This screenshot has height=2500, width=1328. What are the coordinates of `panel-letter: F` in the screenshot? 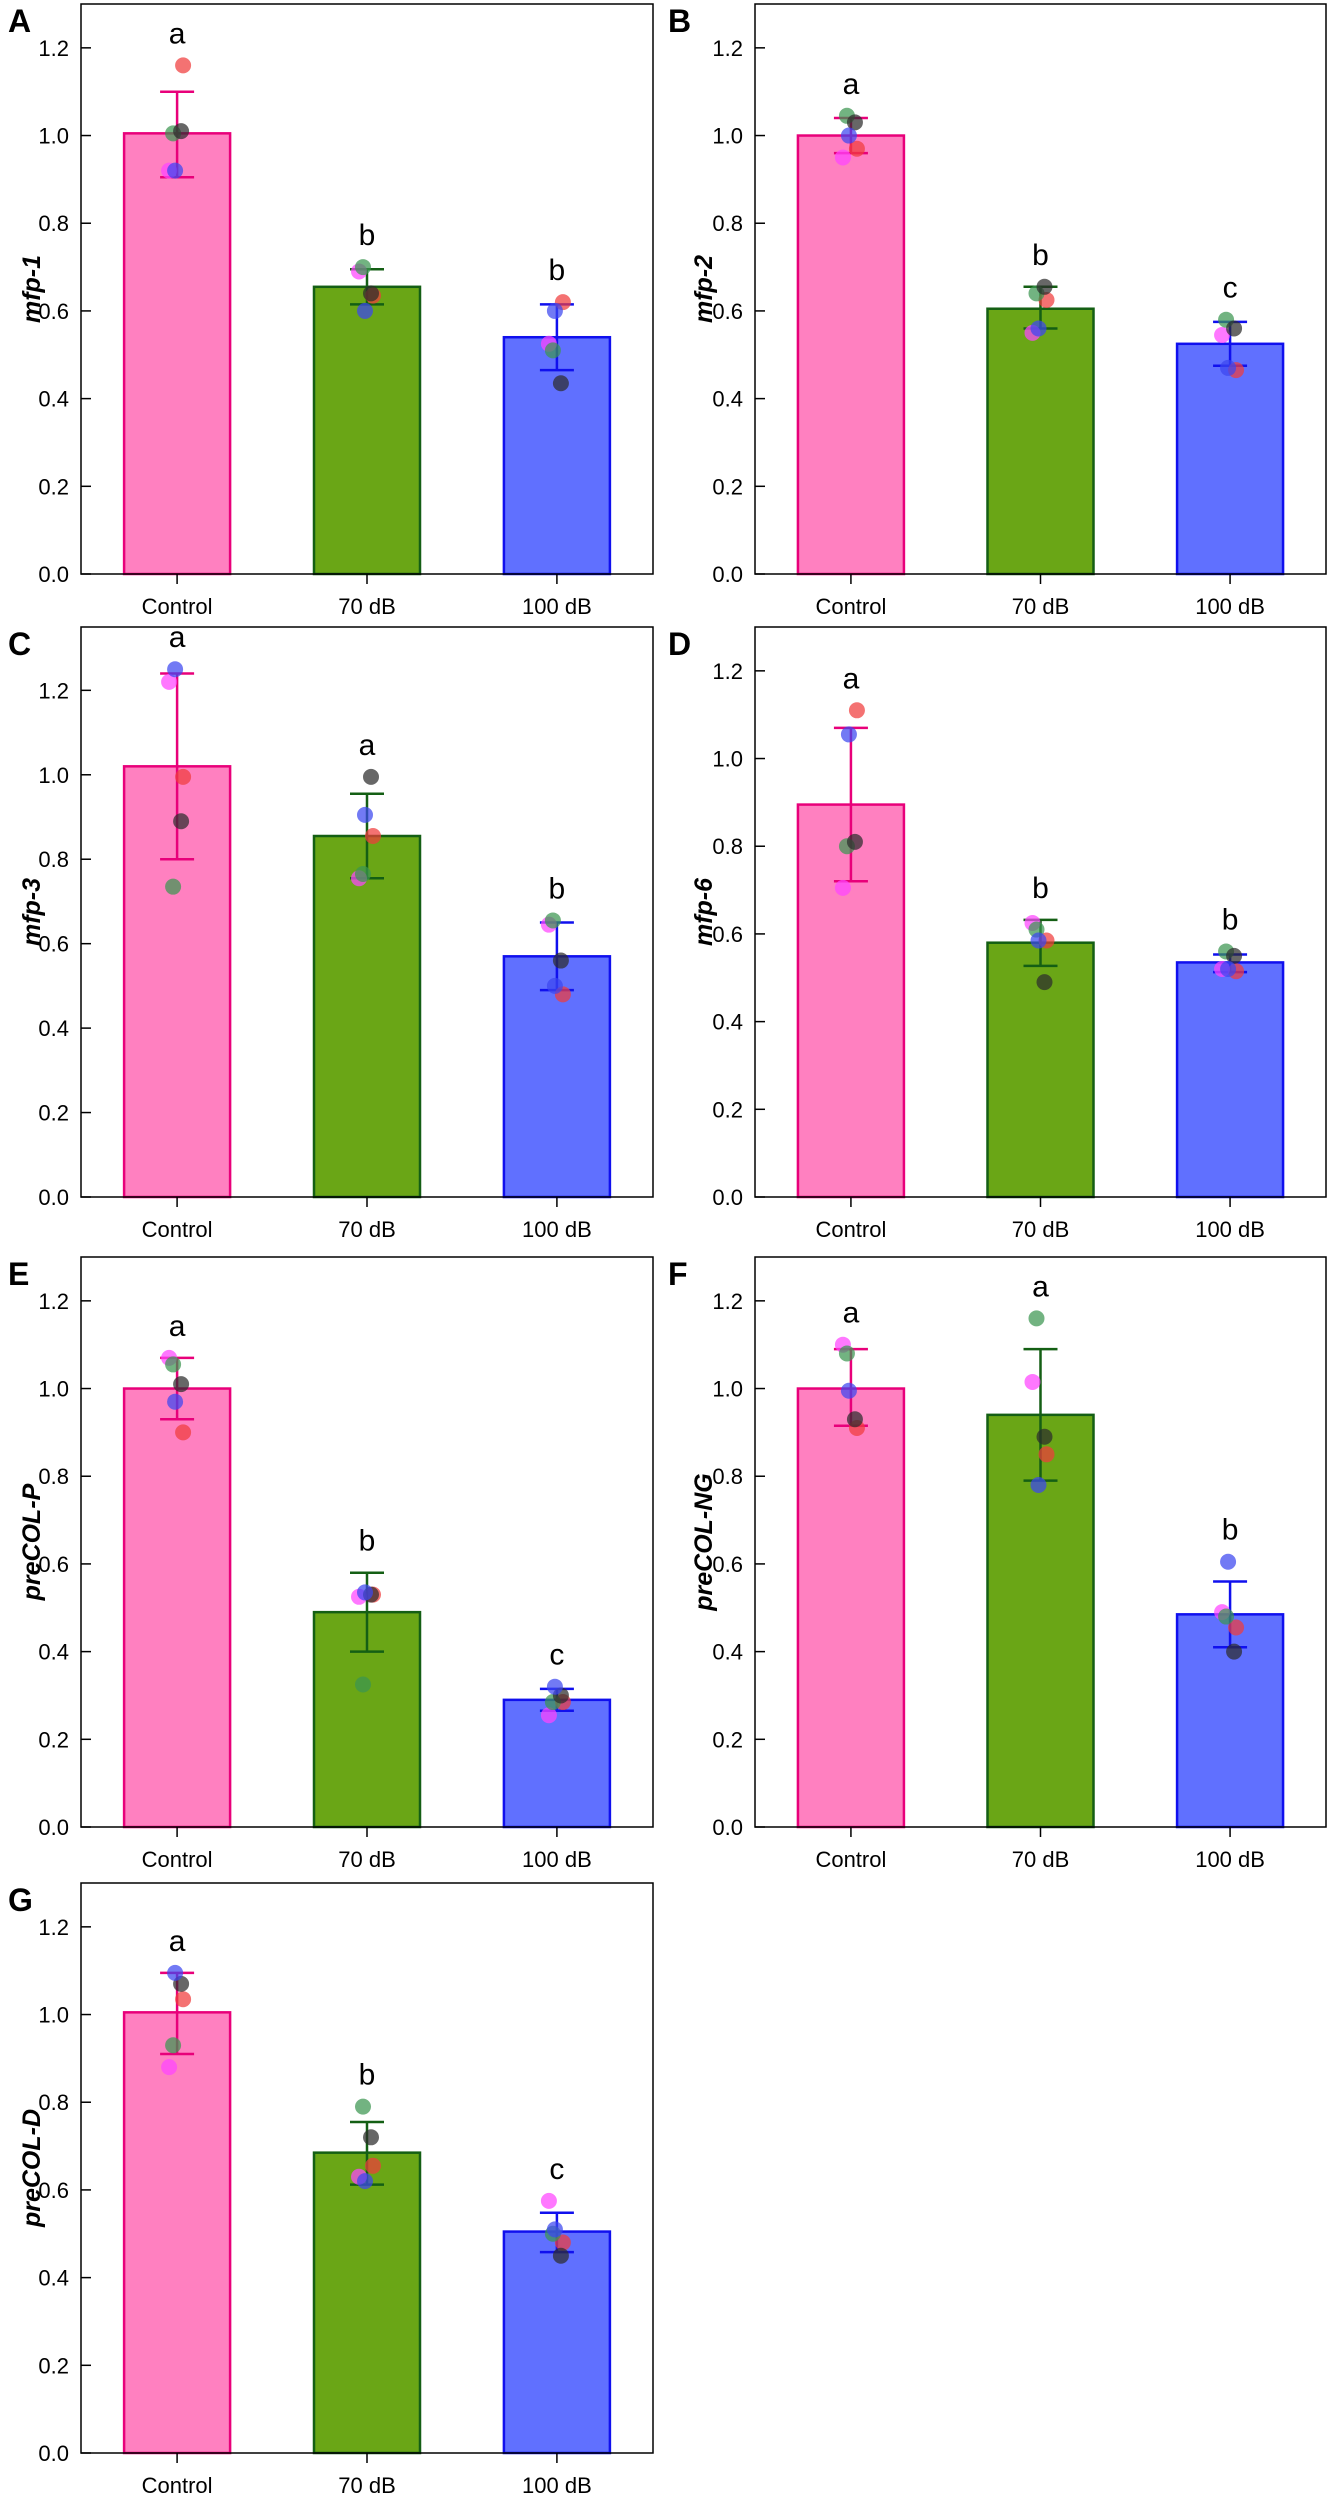 It's located at (678, 1274).